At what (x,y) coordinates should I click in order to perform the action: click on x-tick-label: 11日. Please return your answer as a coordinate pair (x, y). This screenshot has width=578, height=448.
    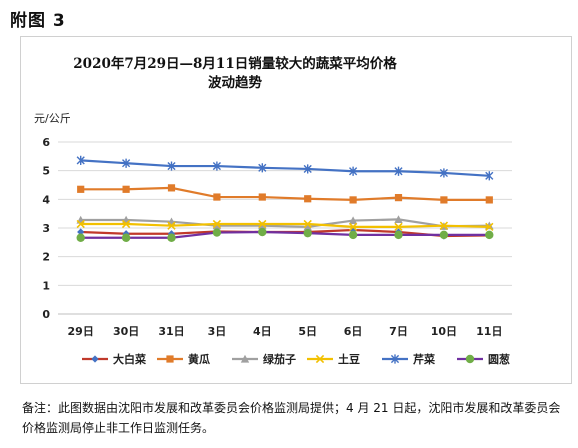
    Looking at the image, I should click on (489, 331).